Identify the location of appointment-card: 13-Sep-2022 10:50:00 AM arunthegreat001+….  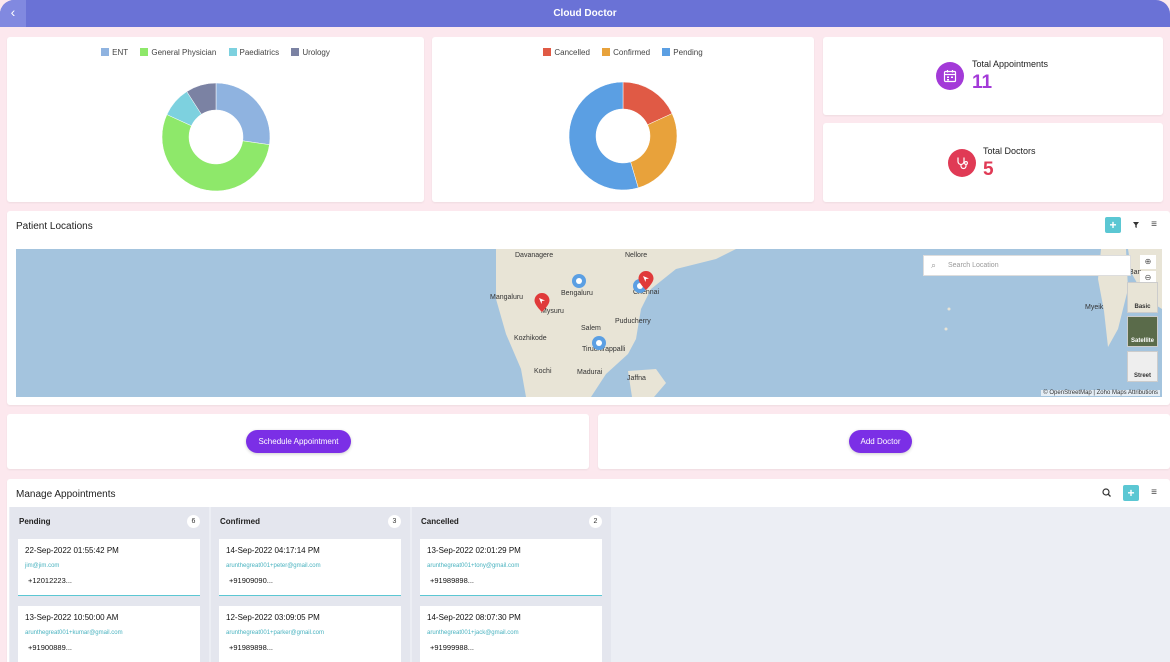
(109, 634).